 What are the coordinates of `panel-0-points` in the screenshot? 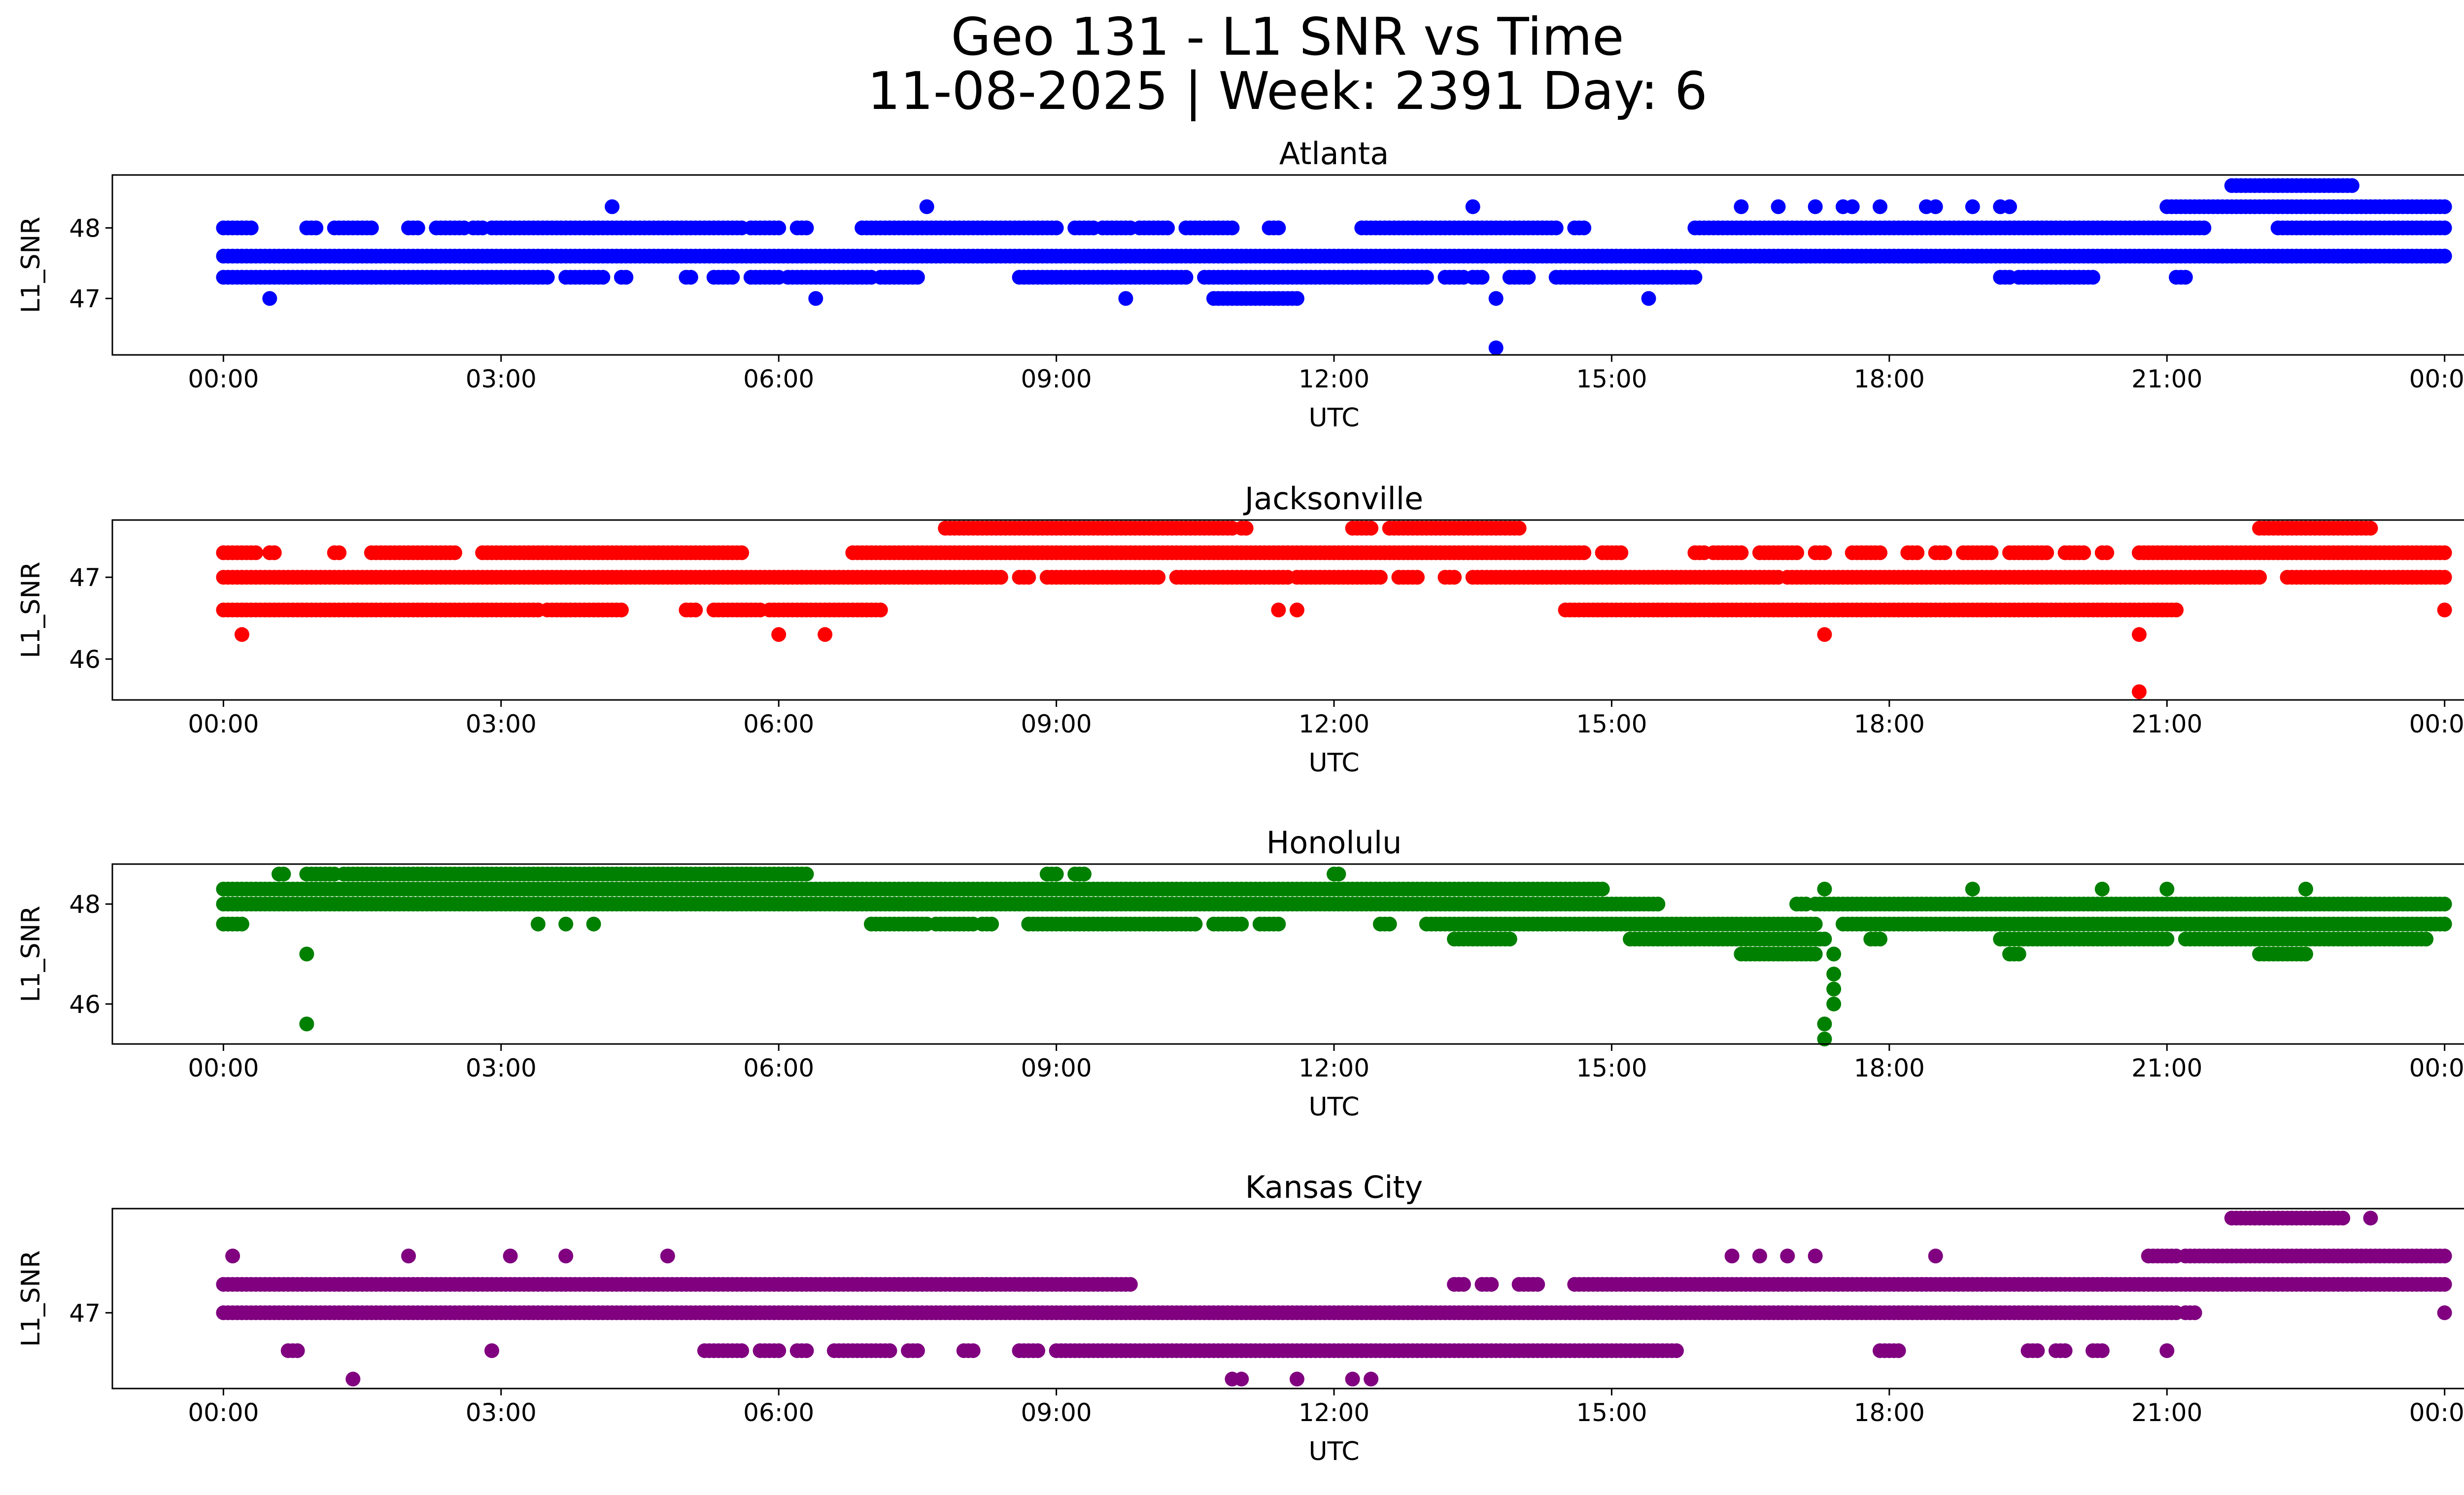 It's located at (1334, 266).